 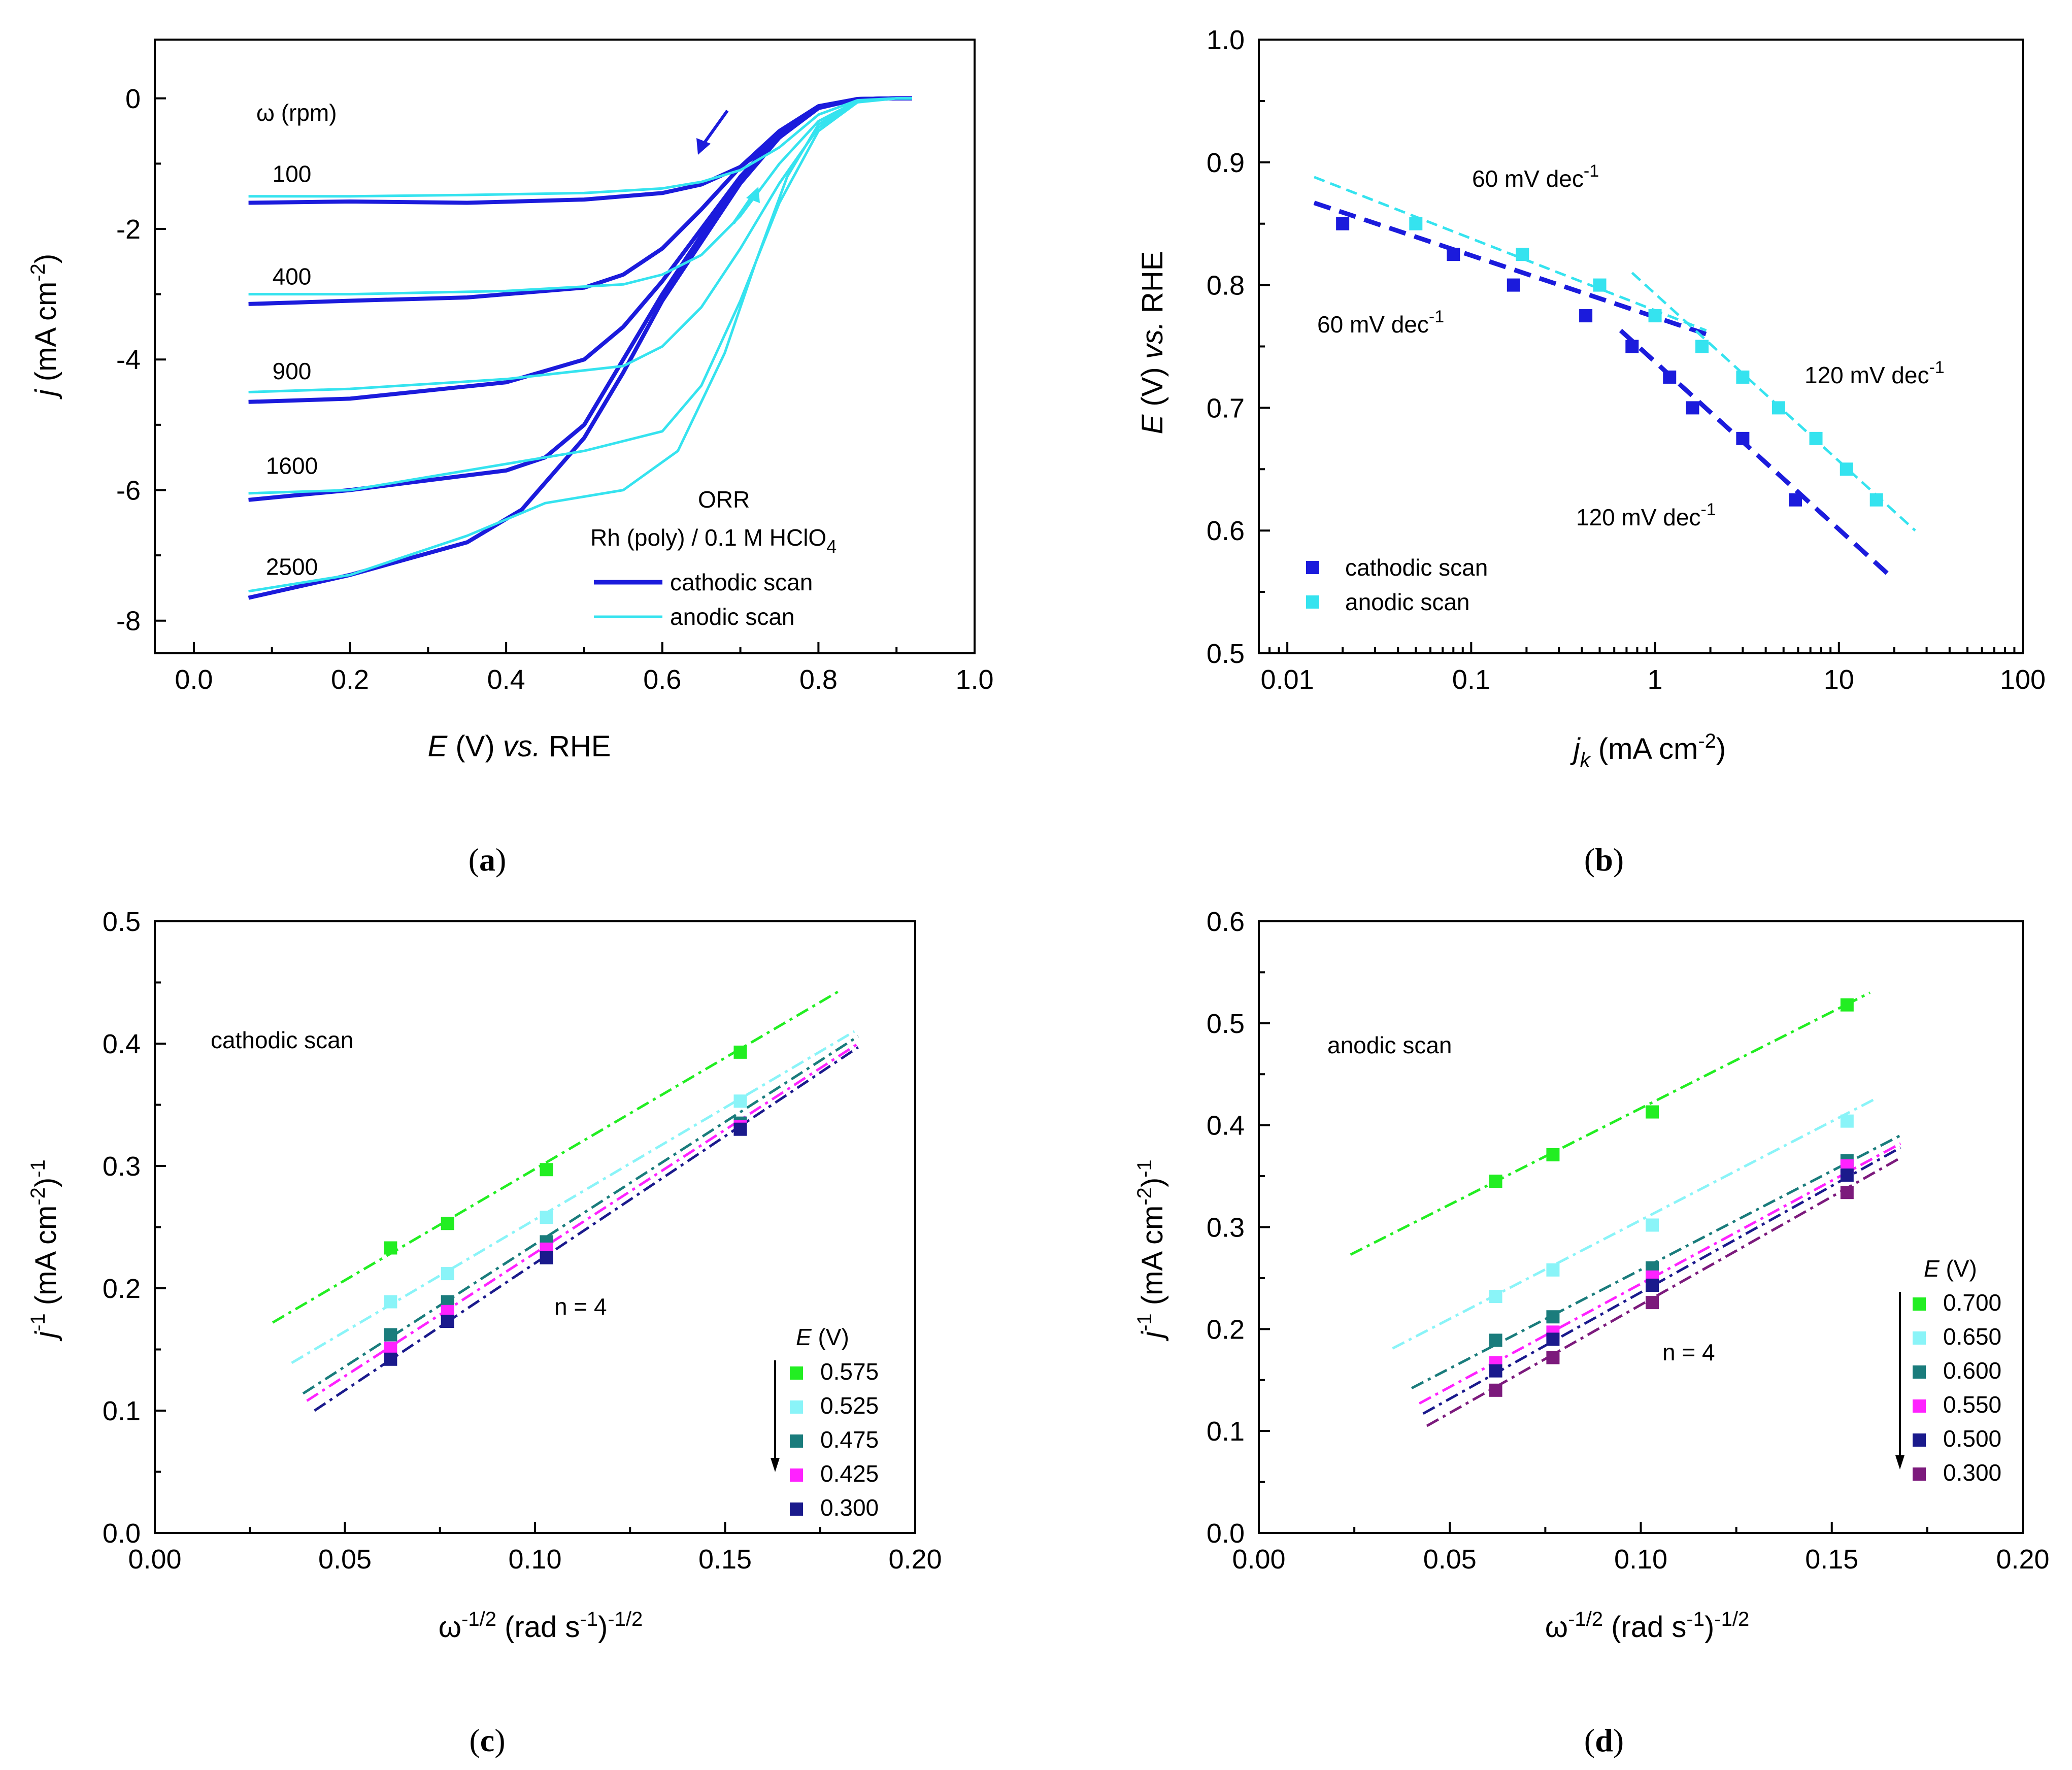 I want to click on anodic-arrow-icon, so click(x=743, y=209).